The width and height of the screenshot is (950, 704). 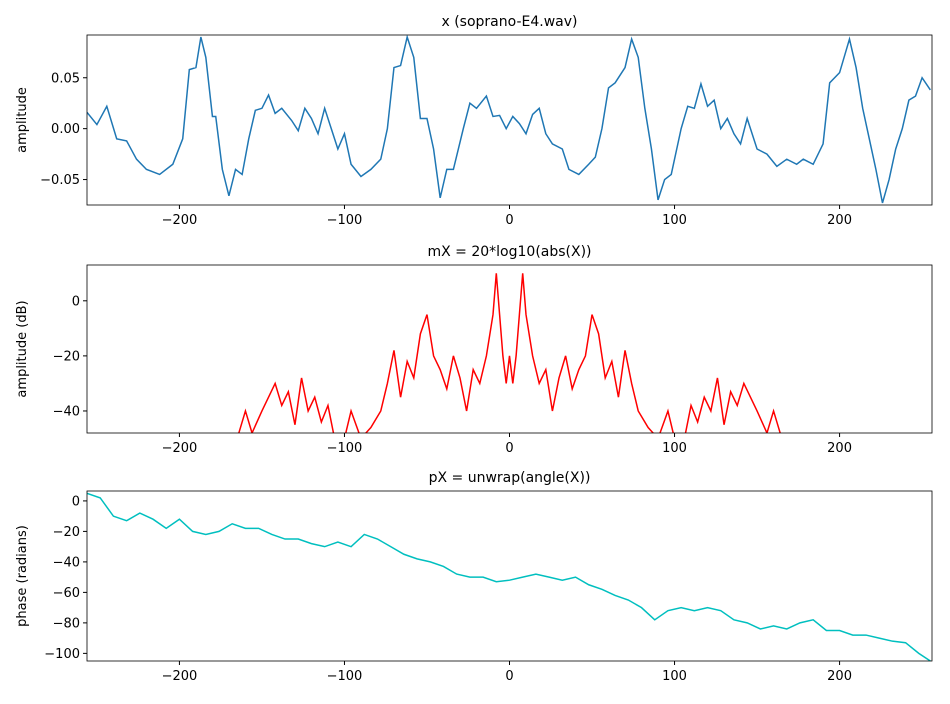 I want to click on y-tick-label: −60, so click(x=66, y=593).